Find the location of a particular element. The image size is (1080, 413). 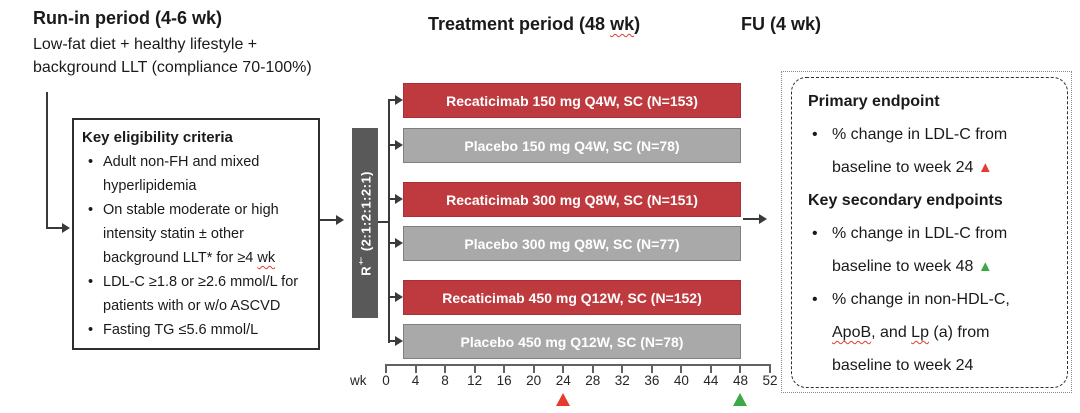

treatment-title-text: Treatment period (48 is located at coordinates (519, 24).